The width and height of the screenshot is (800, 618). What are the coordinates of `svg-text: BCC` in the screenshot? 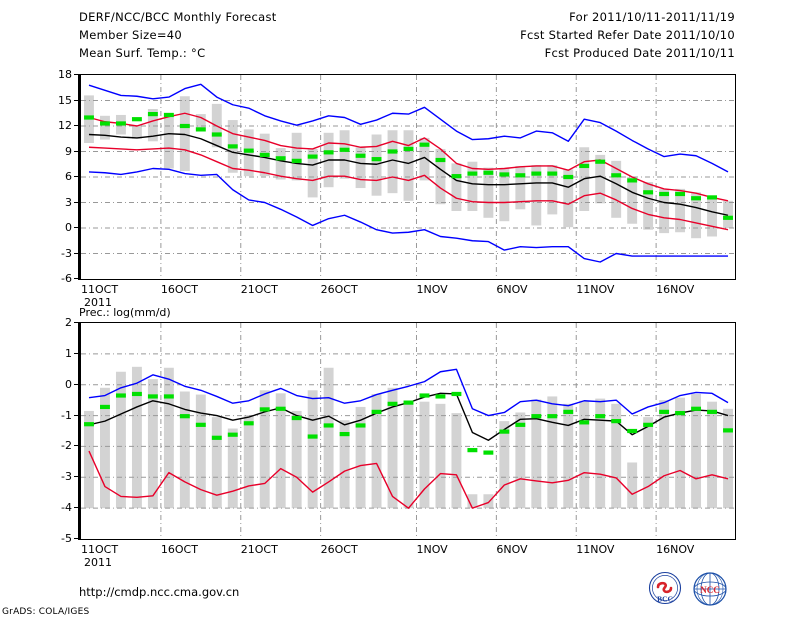 It's located at (665, 599).